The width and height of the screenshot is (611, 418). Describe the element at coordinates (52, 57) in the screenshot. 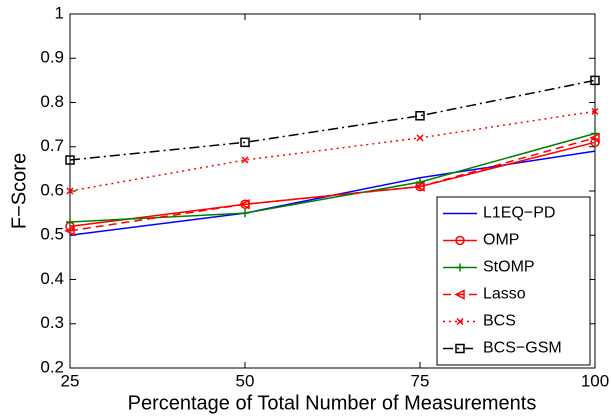

I see `y-tick-label: 0.9` at that location.